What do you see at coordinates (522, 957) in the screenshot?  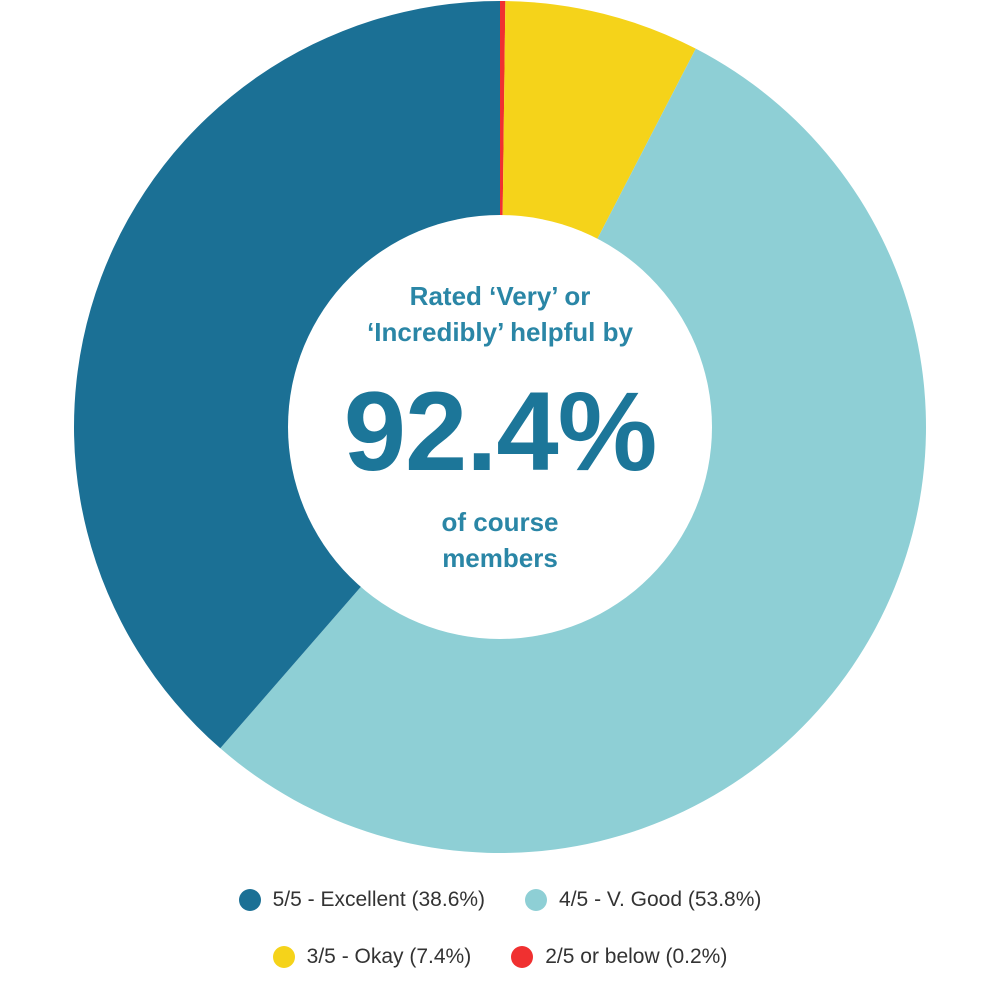 I see `legend-dot-below` at bounding box center [522, 957].